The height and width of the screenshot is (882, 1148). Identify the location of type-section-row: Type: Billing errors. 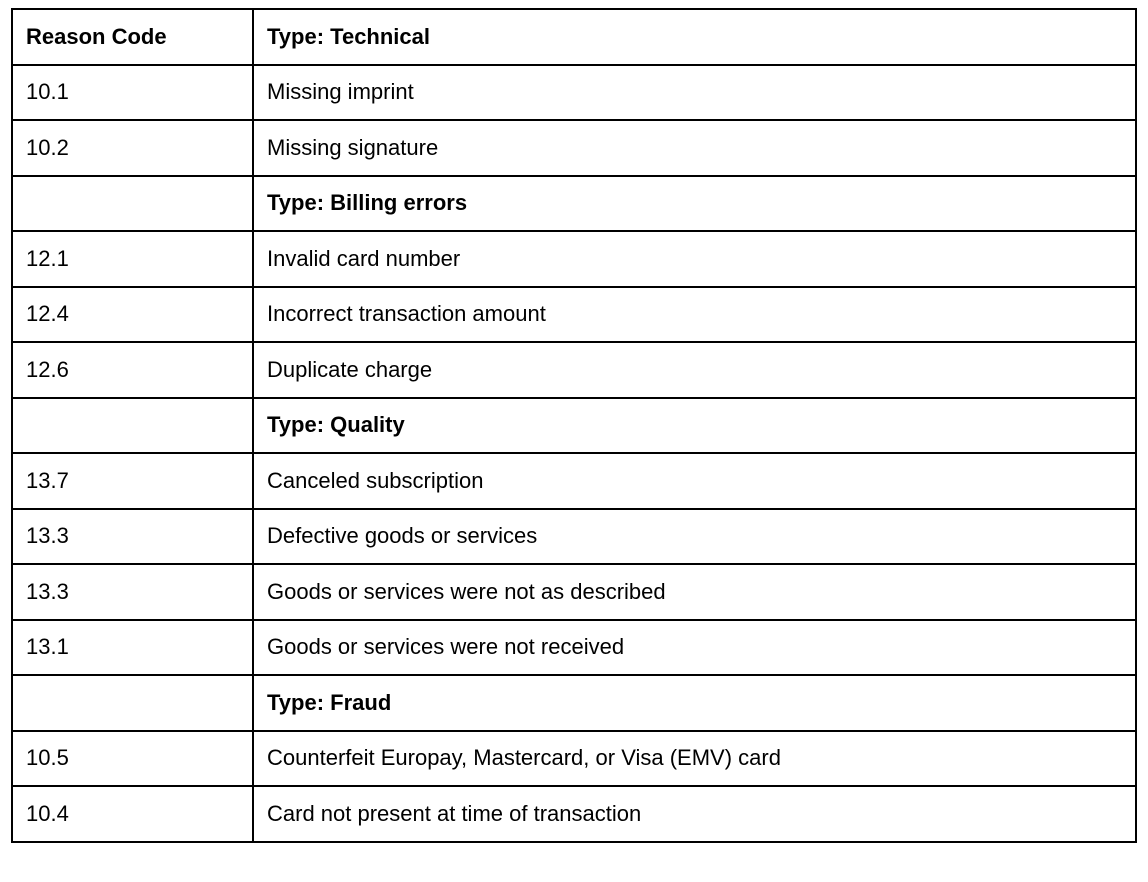
(574, 203).